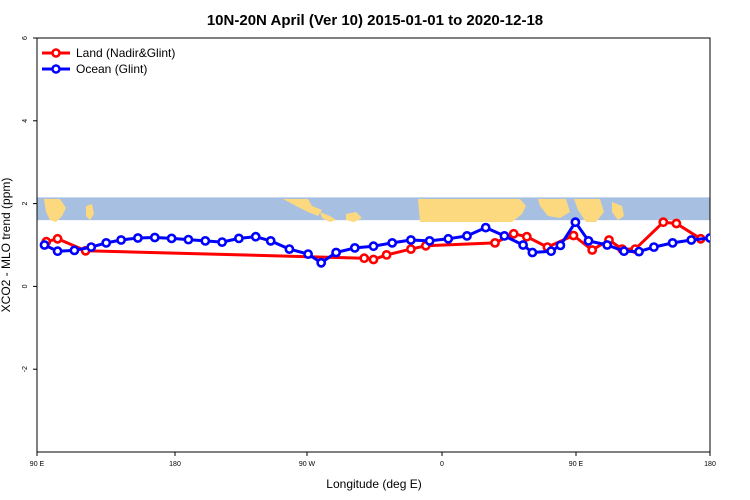 The image size is (750, 500). What do you see at coordinates (472, 210) in the screenshot?
I see `landmass-africa` at bounding box center [472, 210].